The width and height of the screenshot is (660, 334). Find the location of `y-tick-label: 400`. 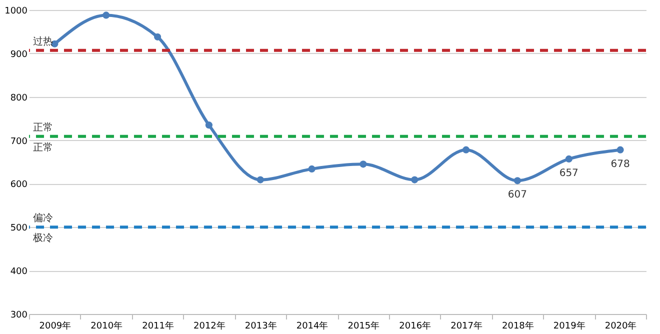

y-tick-label: 400 is located at coordinates (19, 272).